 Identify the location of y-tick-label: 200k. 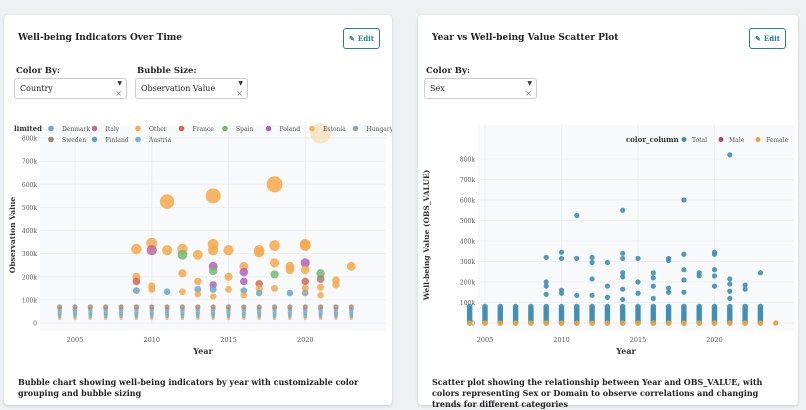
(467, 283).